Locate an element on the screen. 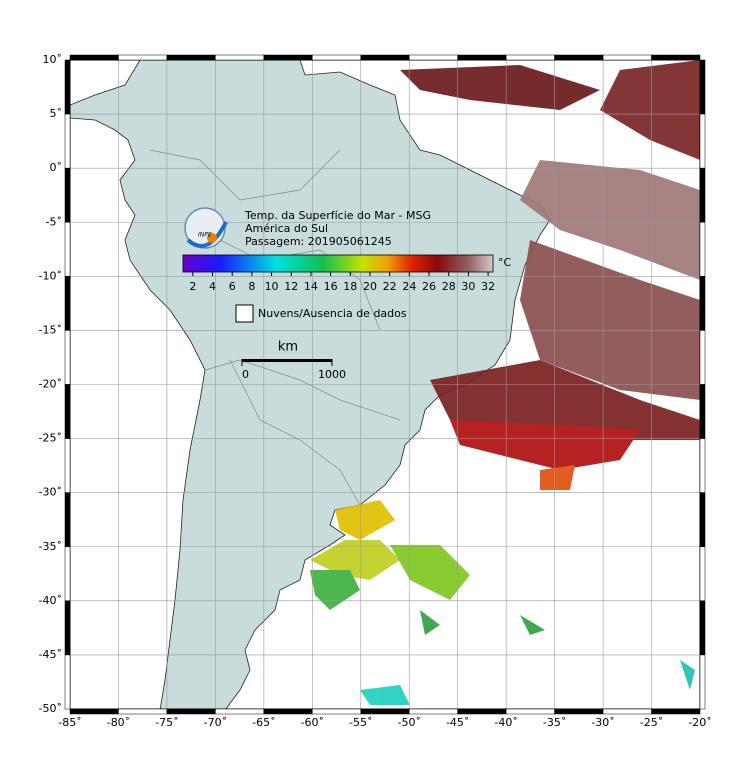  scale-tick-label: 1000 is located at coordinates (332, 374).